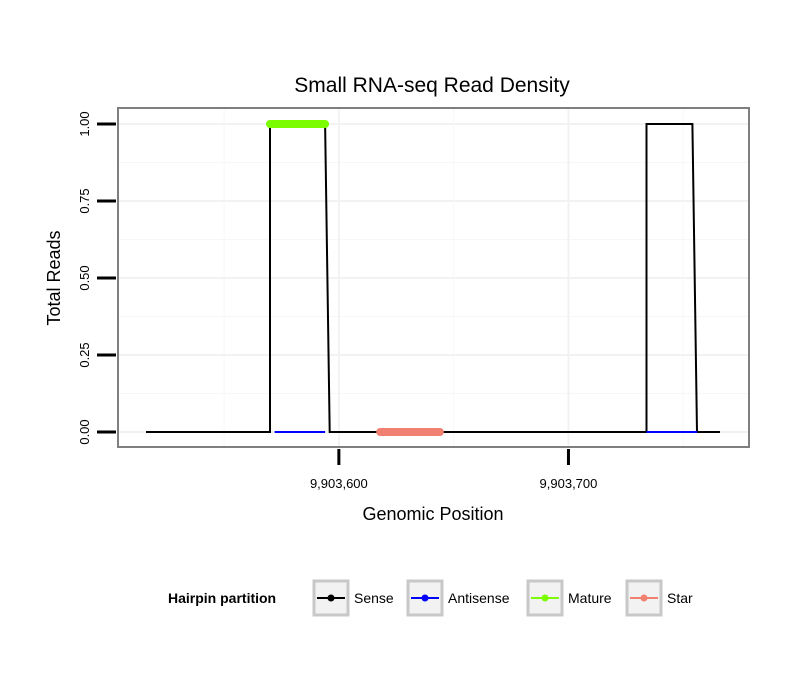 The height and width of the screenshot is (690, 810). I want to click on x-axis: 9,903,600 9,903,700, so click(453, 470).